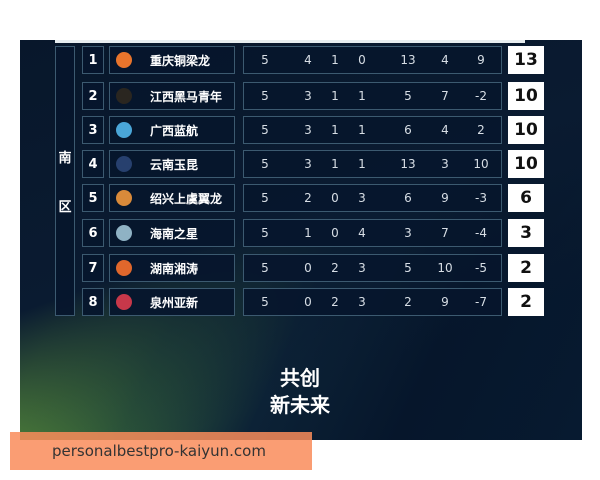 This screenshot has height=480, width=600. Describe the element at coordinates (372, 268) in the screenshot. I see `stats-cell: 5 0 2 3 5 10 -5` at that location.